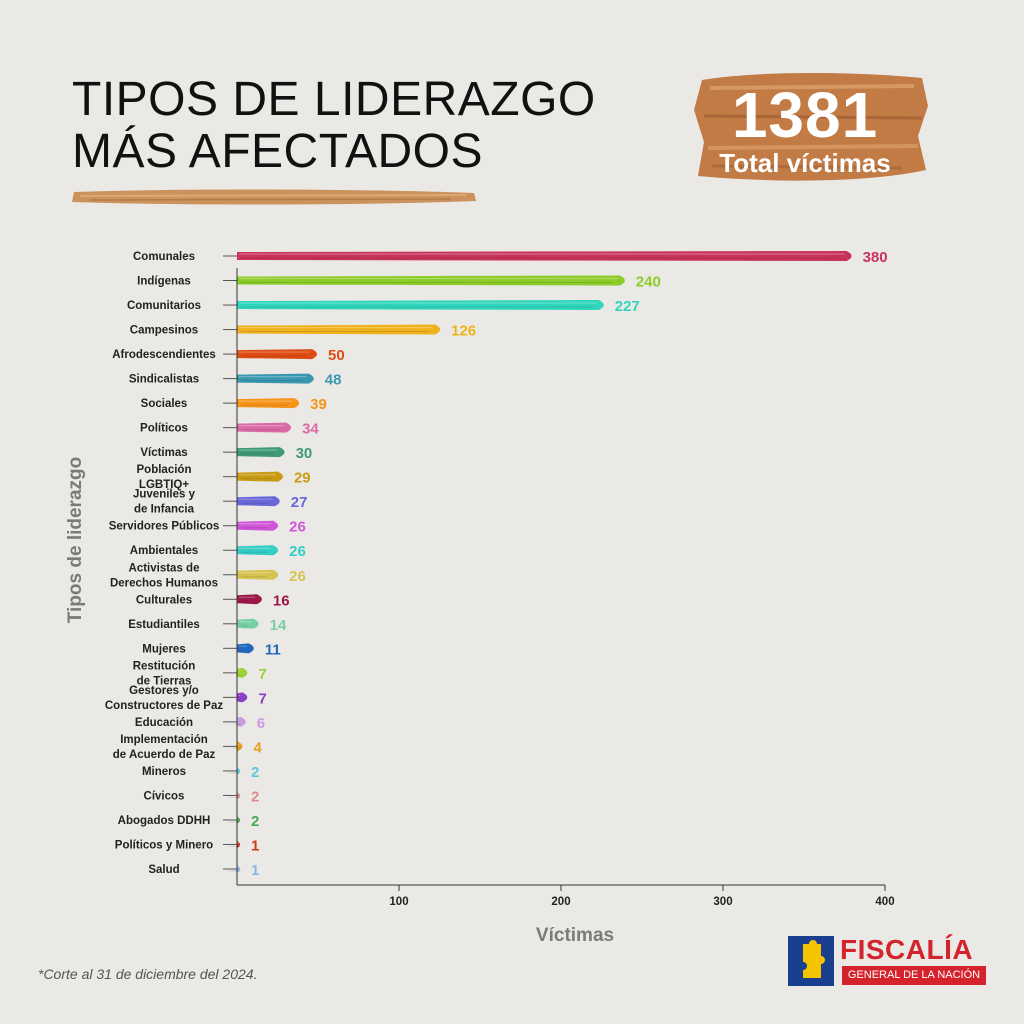 Image resolution: width=1024 pixels, height=1024 pixels. I want to click on x-tick-label: 200, so click(560, 902).